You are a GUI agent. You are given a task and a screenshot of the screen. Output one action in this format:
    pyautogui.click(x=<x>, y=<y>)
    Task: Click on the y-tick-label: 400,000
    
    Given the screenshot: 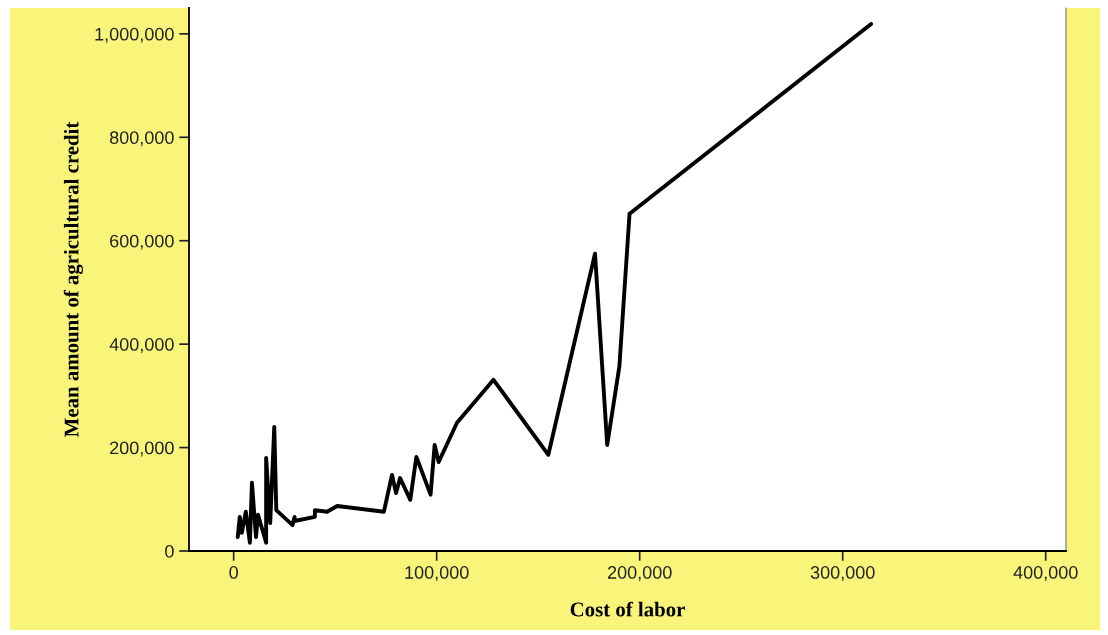 What is the action you would take?
    pyautogui.click(x=141, y=345)
    